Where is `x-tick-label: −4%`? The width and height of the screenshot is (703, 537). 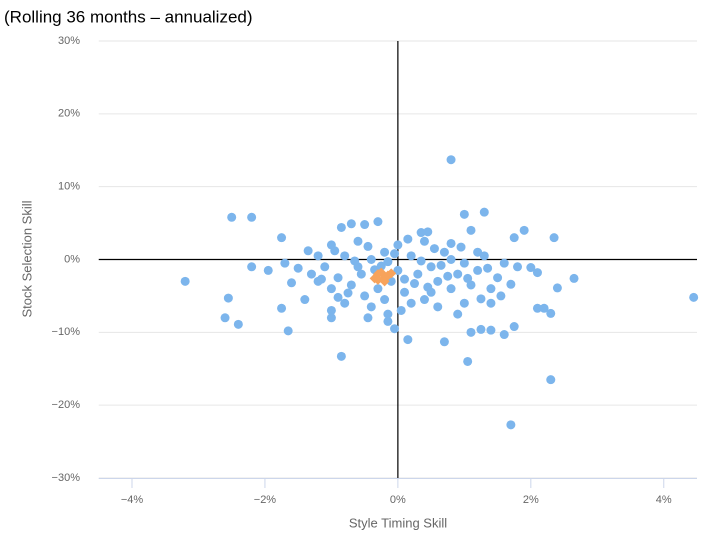
x-tick-label: −4% is located at coordinates (132, 500).